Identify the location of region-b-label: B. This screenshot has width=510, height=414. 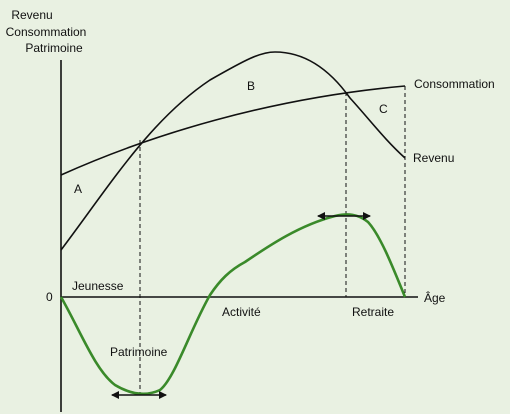
(251, 86).